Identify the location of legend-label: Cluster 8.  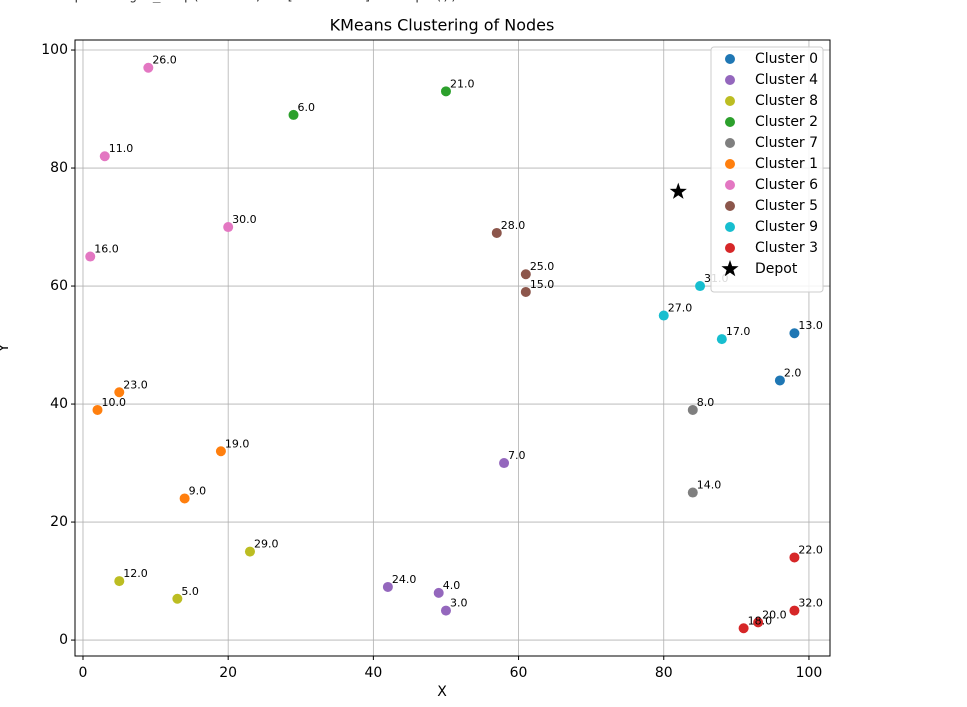
(786, 101).